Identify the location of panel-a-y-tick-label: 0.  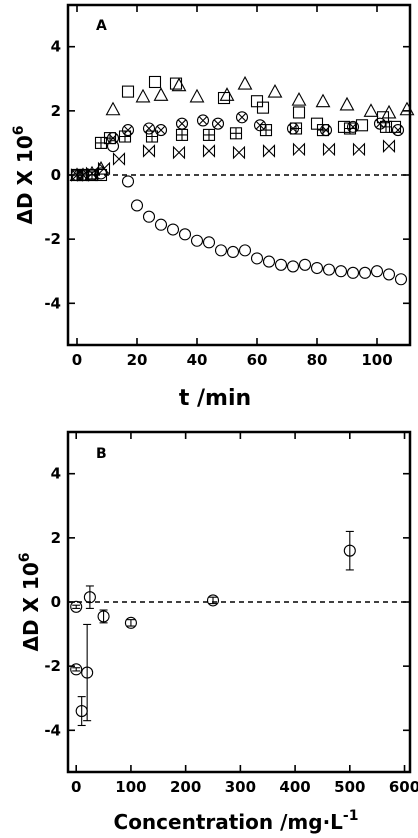
(56, 175).